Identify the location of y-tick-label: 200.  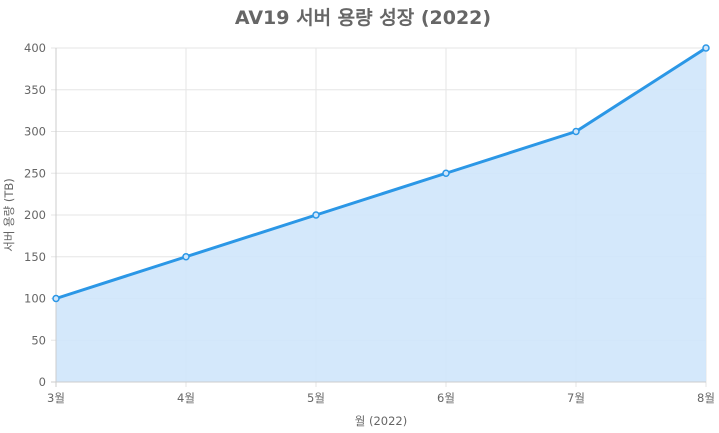
(35, 215).